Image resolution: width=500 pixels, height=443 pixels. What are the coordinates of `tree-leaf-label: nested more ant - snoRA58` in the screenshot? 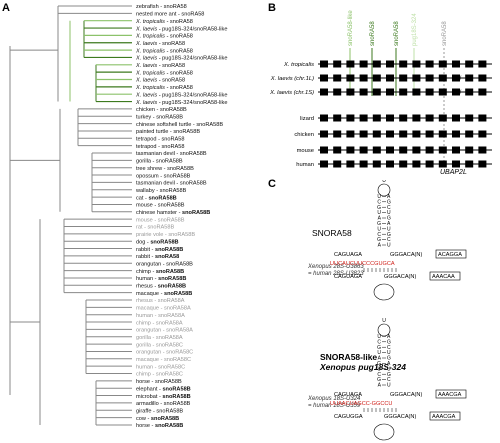 It's located at (170, 15).